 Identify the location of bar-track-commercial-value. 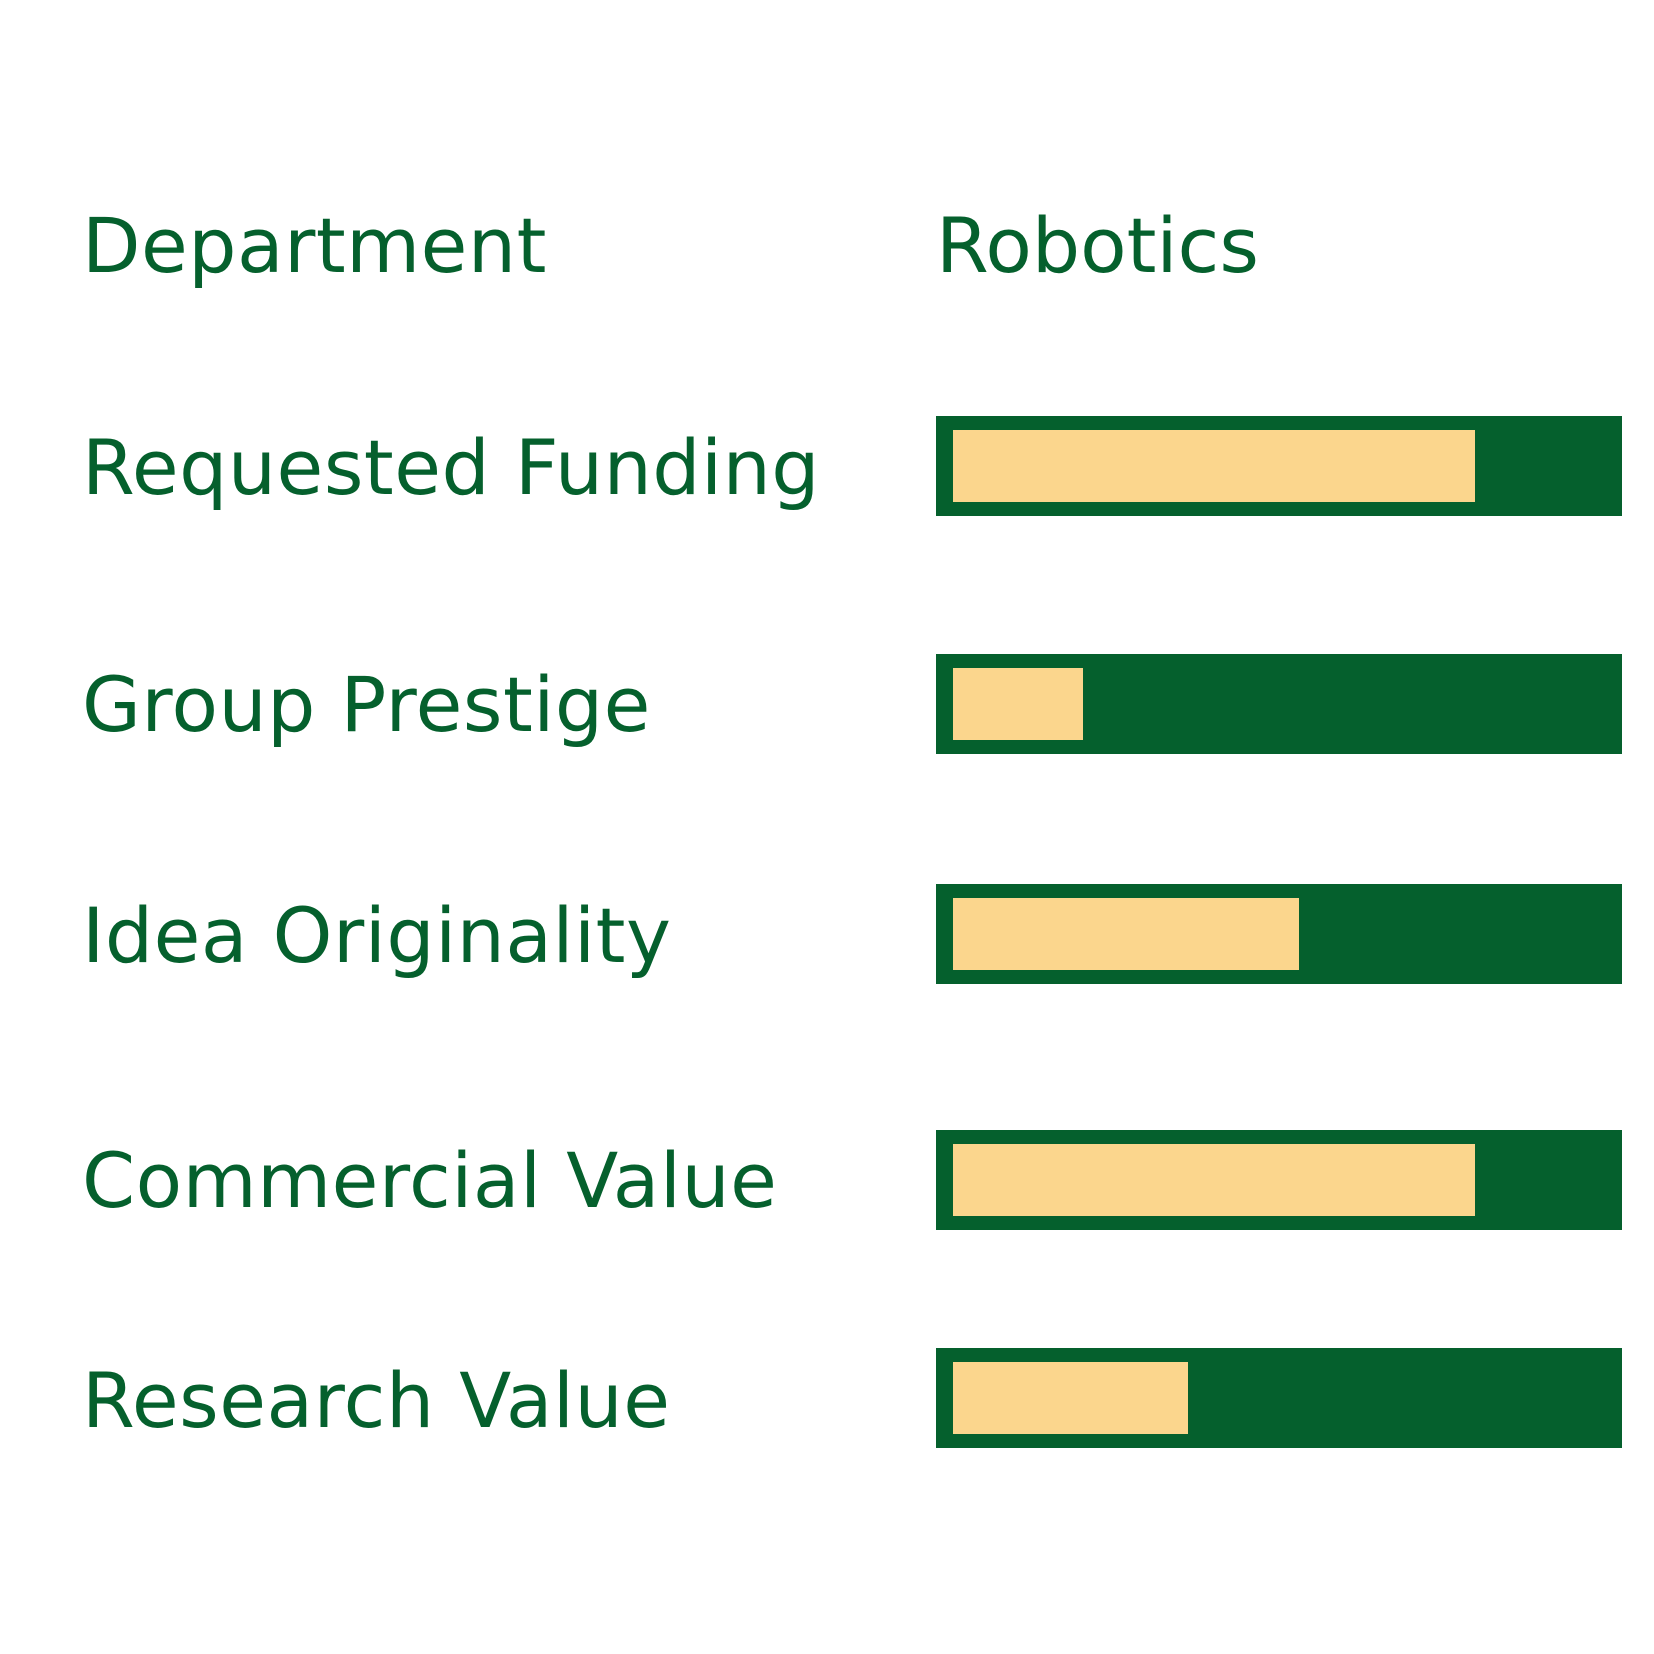
(1279, 1180).